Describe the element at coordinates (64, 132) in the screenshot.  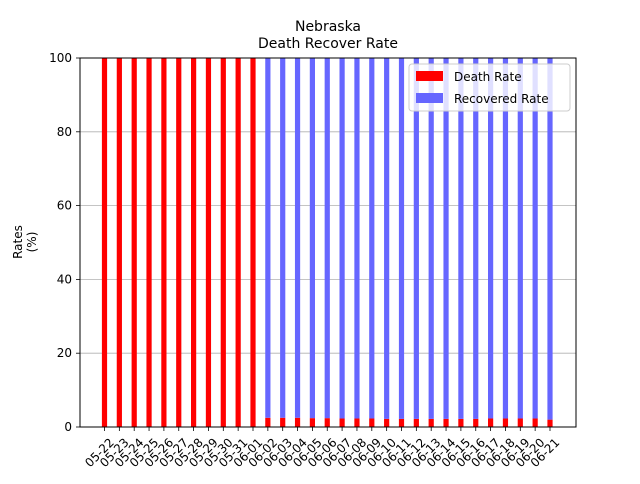
I see `y-tick-label: 80` at that location.